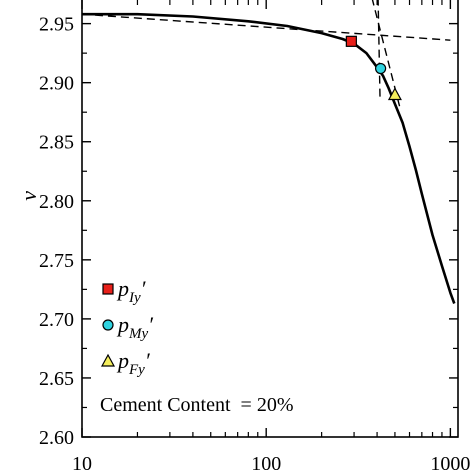  What do you see at coordinates (108, 325) in the screenshot?
I see `legend-marker-circle` at bounding box center [108, 325].